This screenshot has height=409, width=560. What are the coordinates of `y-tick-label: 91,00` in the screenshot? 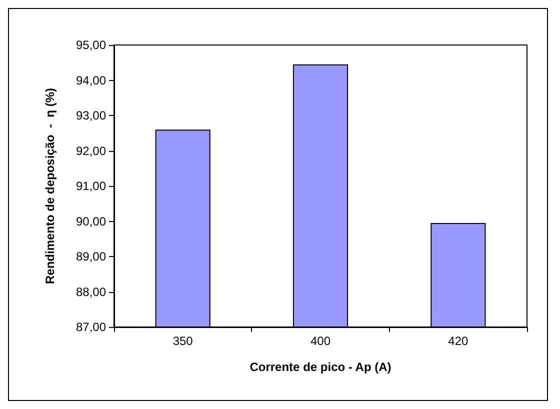 It's located at (91, 186).